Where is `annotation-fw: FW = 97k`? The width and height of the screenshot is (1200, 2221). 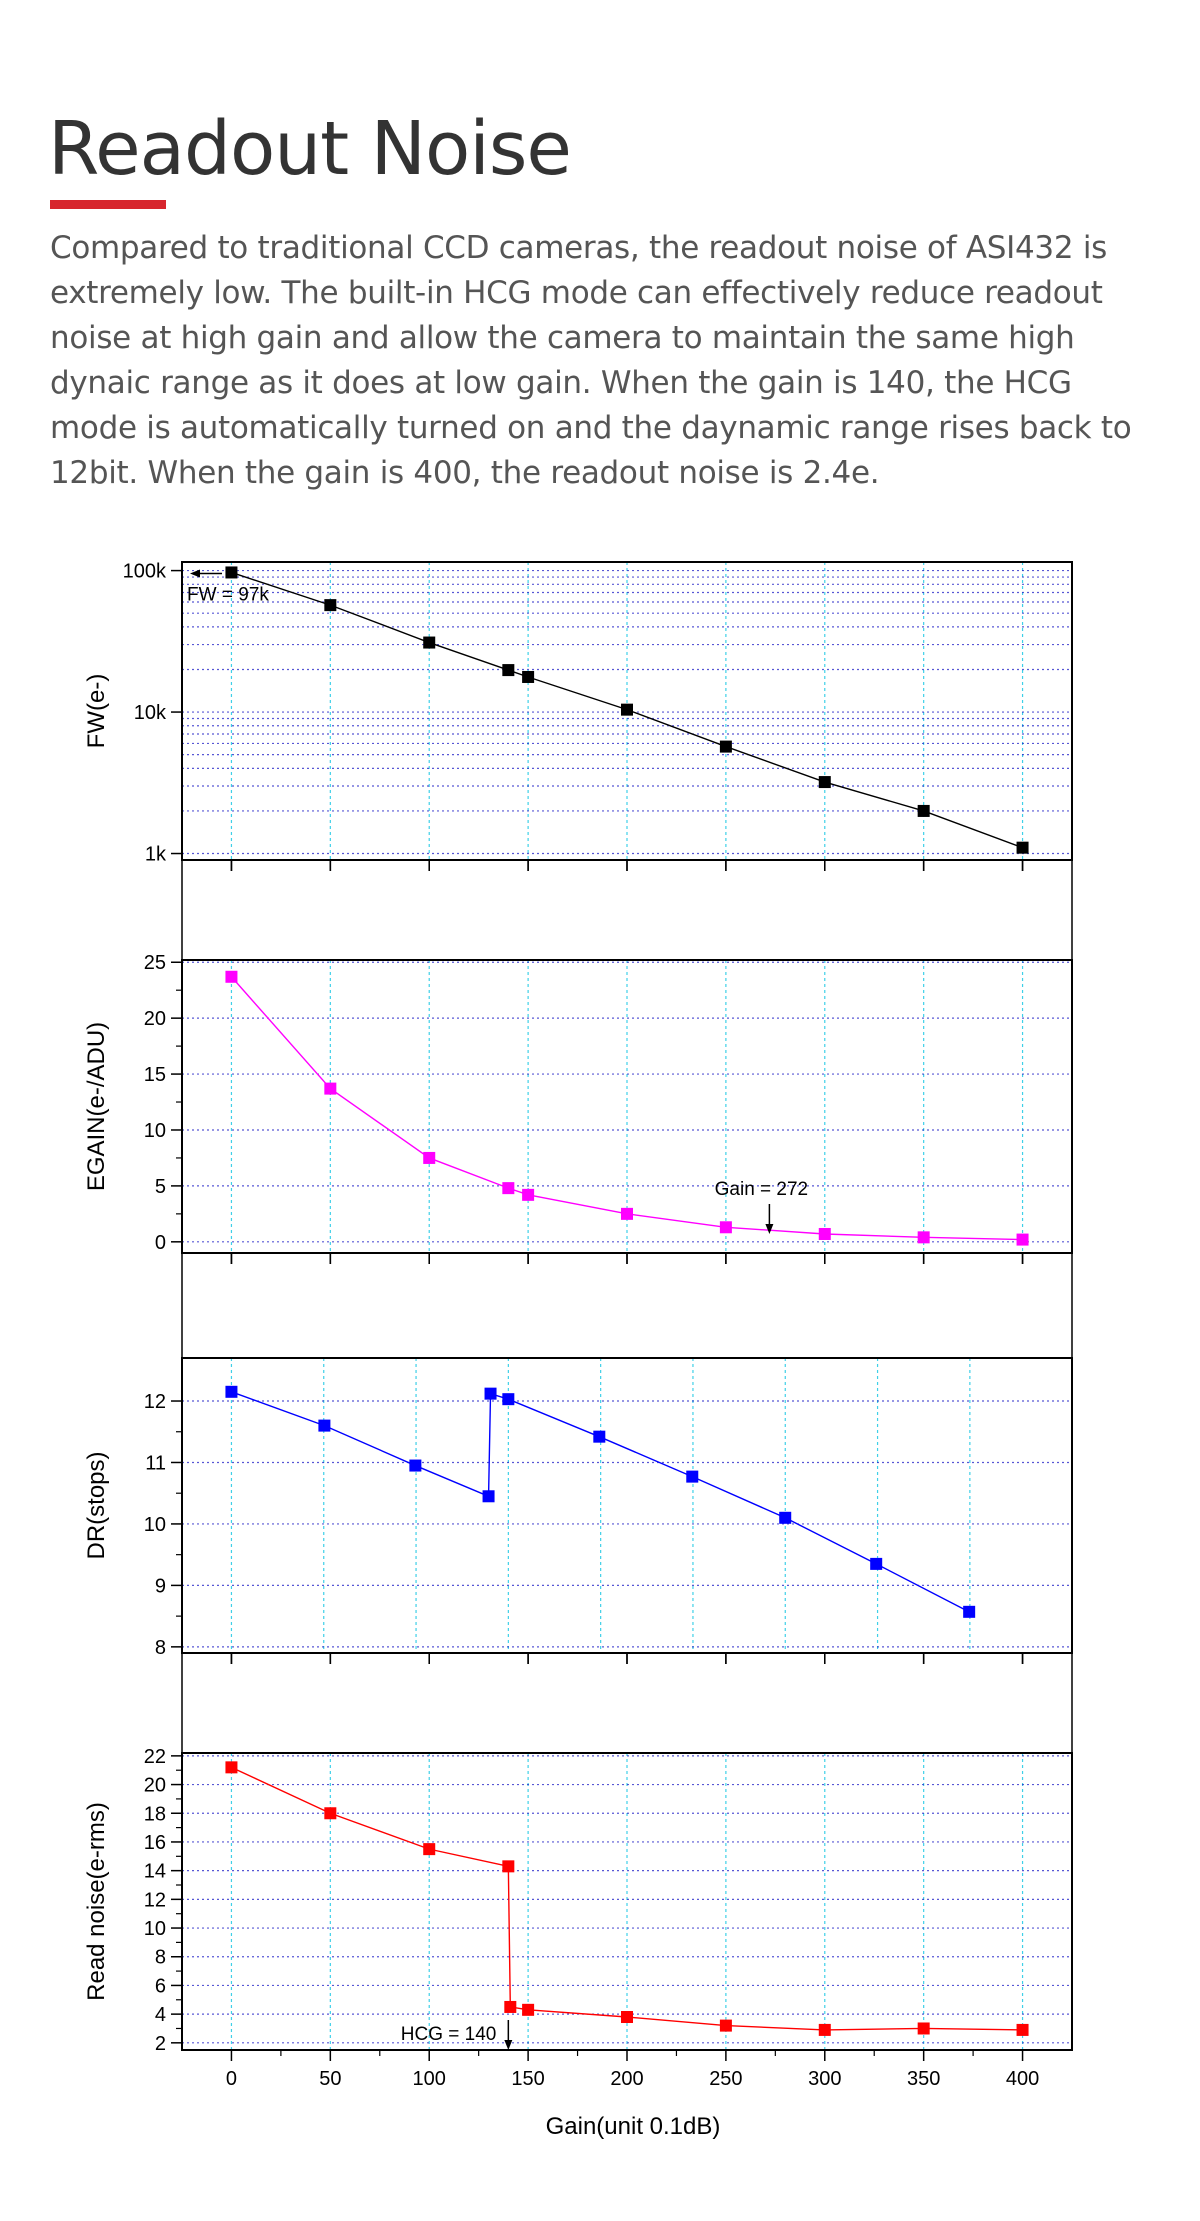
annotation-fw: FW = 97k is located at coordinates (228, 594).